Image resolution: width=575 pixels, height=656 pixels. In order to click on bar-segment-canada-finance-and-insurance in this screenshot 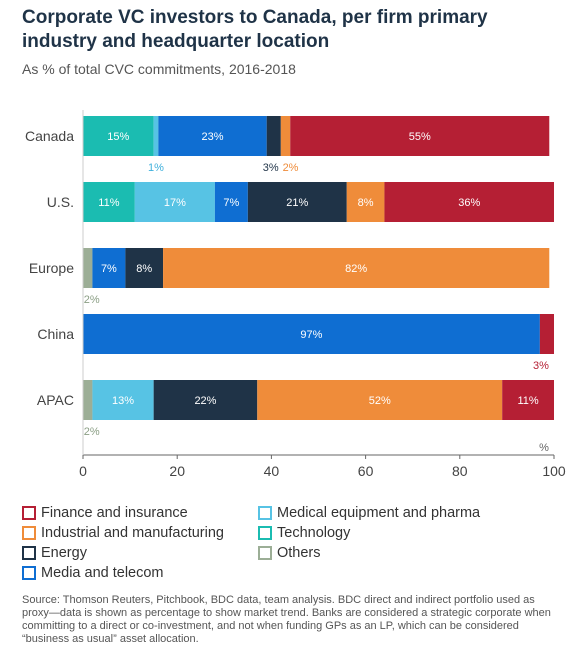, I will do `click(420, 136)`.